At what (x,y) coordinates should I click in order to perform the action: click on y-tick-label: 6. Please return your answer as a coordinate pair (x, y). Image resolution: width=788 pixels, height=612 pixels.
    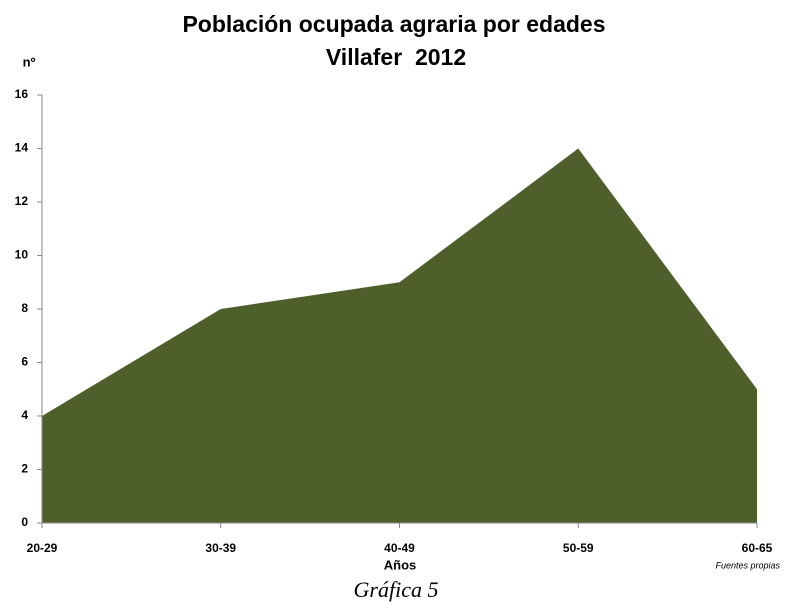
    Looking at the image, I should click on (24, 362).